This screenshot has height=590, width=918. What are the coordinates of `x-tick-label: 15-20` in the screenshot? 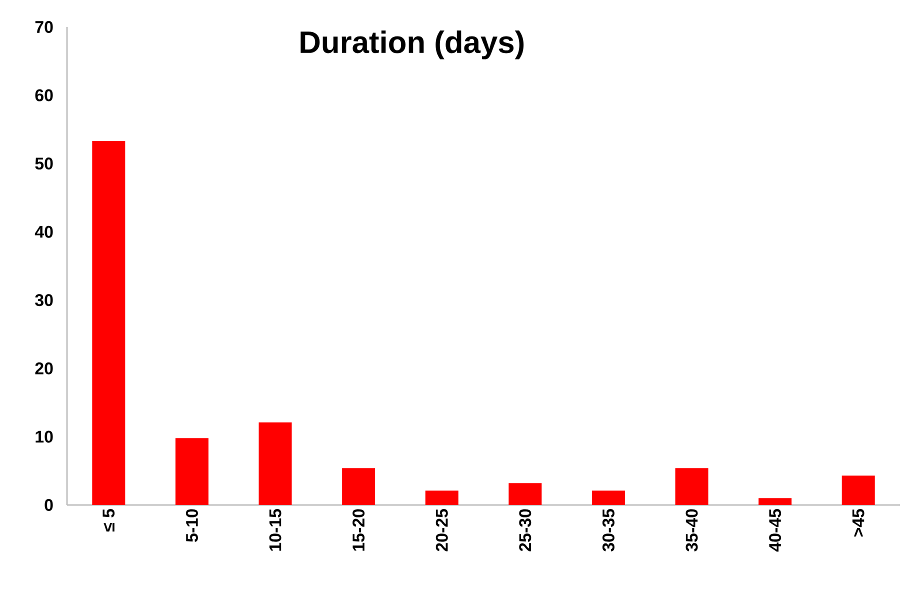 It's located at (358, 530).